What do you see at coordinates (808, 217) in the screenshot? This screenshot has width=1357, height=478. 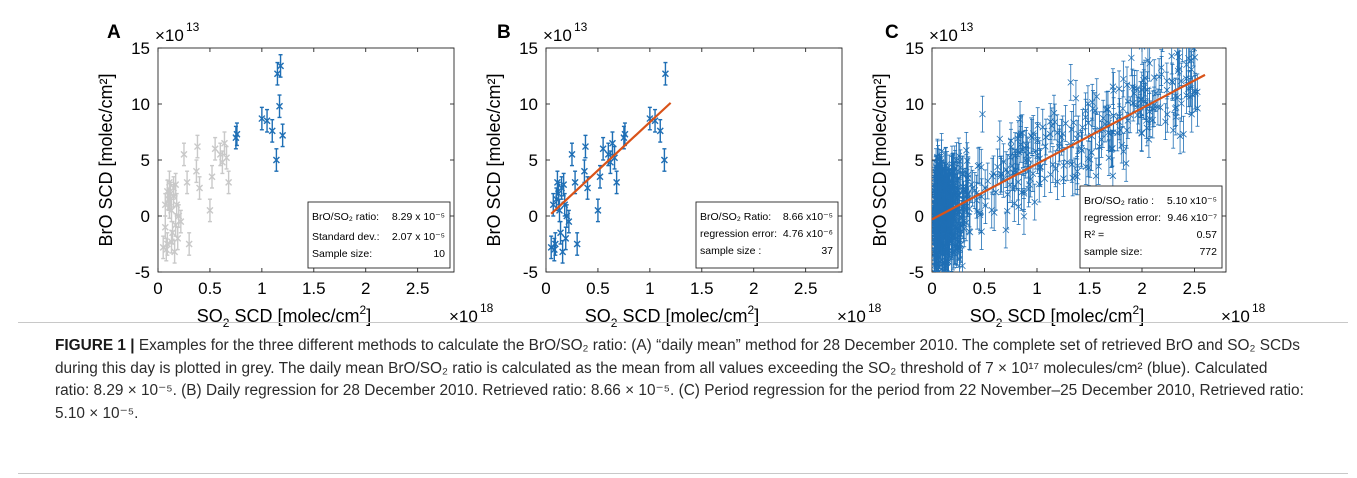 I see `info-value: 8.66 x10⁻⁵` at bounding box center [808, 217].